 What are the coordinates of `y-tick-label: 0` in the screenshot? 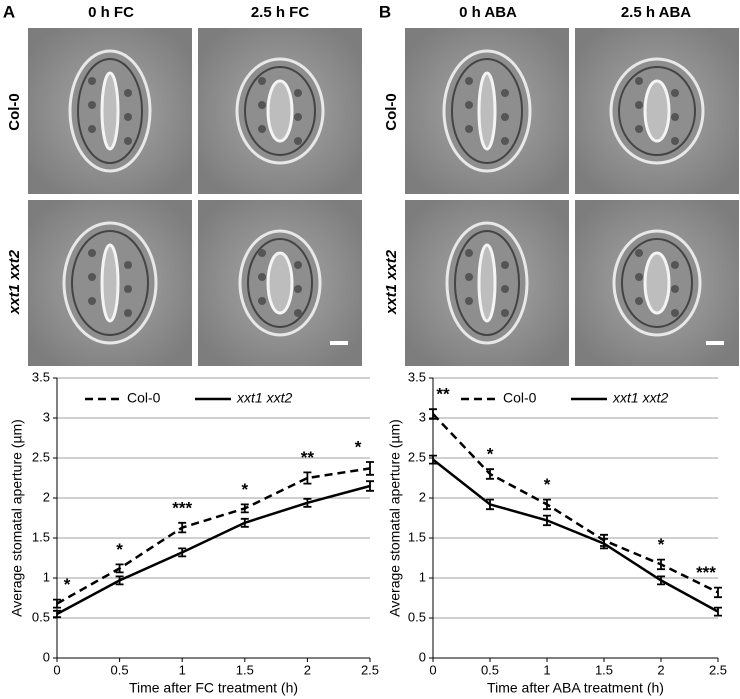 It's located at (46, 656).